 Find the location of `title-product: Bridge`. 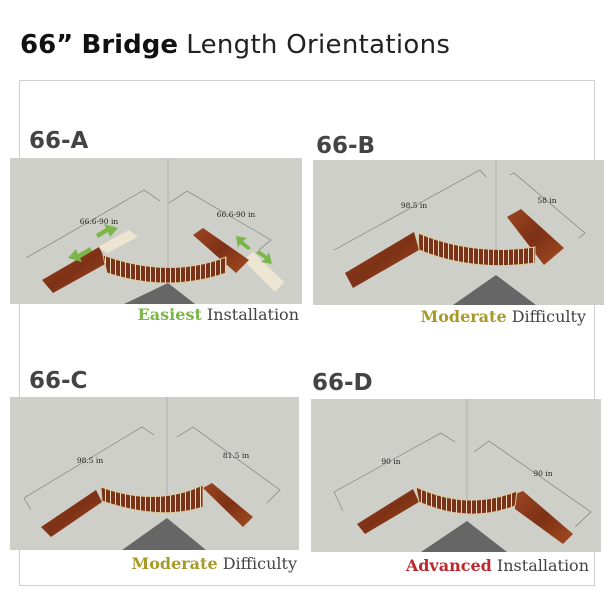

title-product: Bridge is located at coordinates (129, 45).